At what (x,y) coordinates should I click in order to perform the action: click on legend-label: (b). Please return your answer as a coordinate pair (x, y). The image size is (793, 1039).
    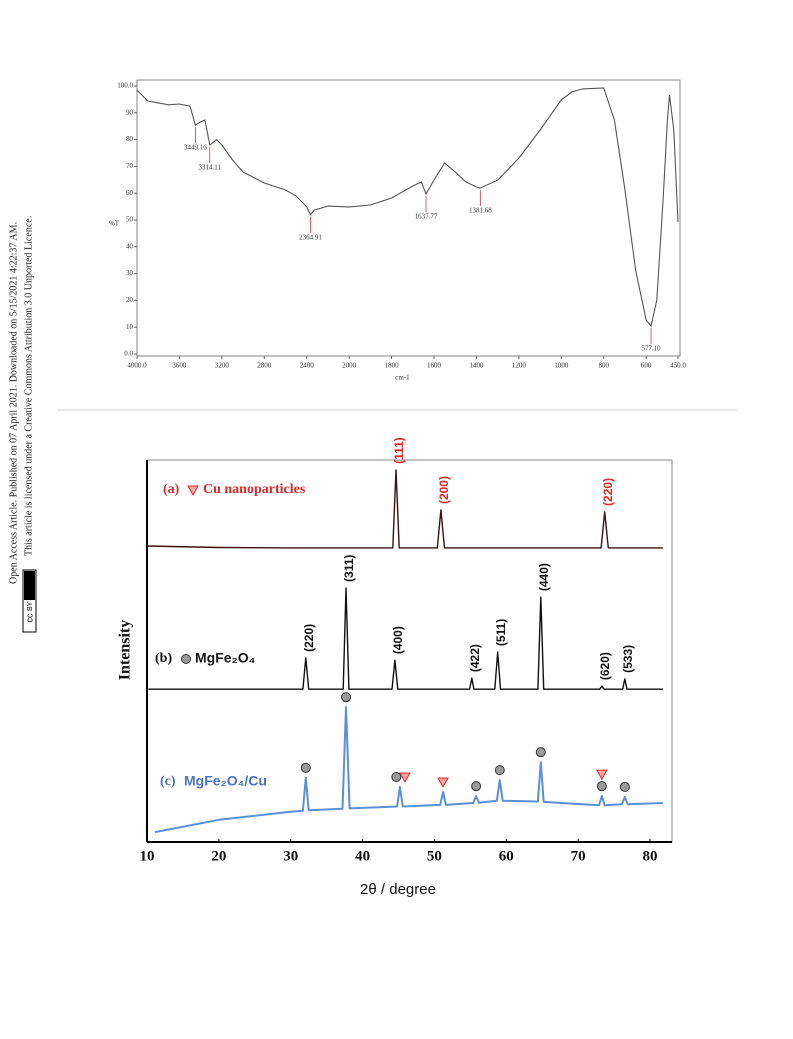
    Looking at the image, I should click on (163, 658).